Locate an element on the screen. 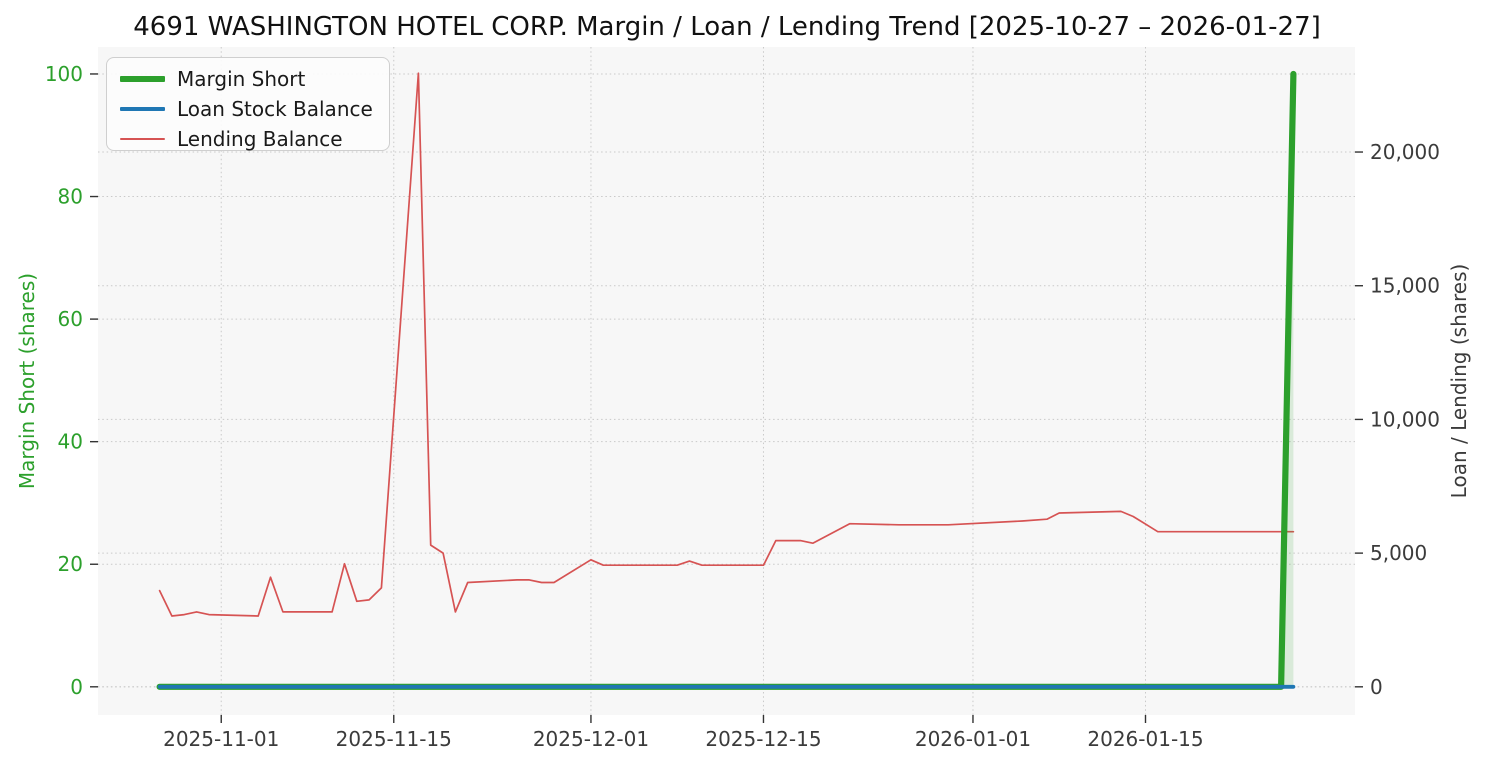 The height and width of the screenshot is (765, 1485). left-y-tick-label: 60 is located at coordinates (70, 319).